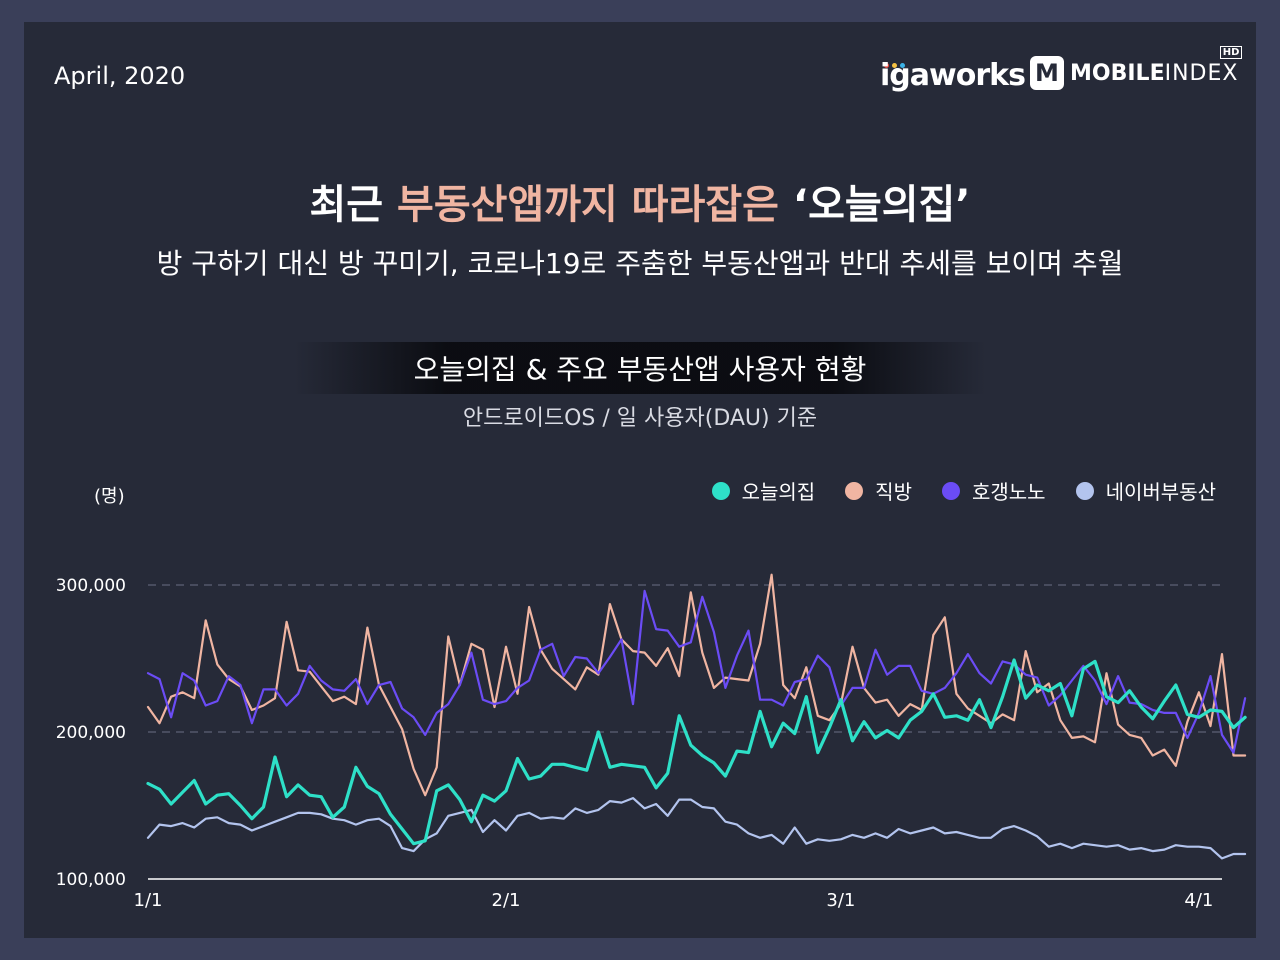 This screenshot has height=960, width=1280. I want to click on y-tick-label: 200,000, so click(91, 733).